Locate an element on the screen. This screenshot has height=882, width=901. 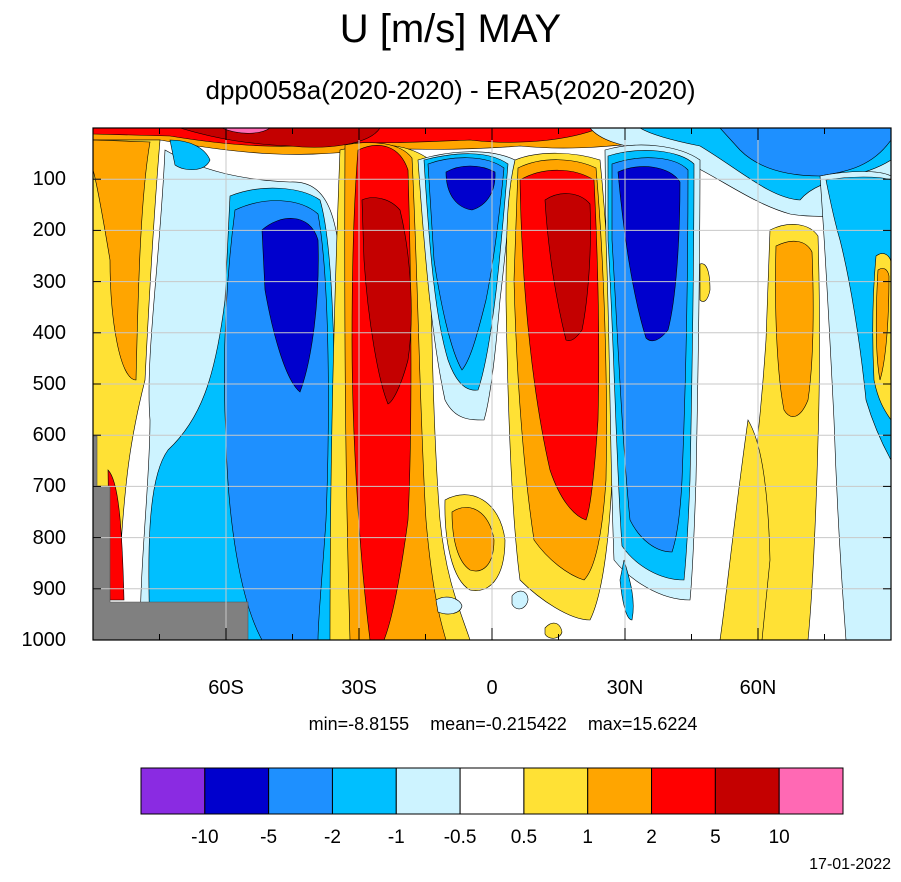
plot-date: 17-01-2022 is located at coordinates (850, 864).